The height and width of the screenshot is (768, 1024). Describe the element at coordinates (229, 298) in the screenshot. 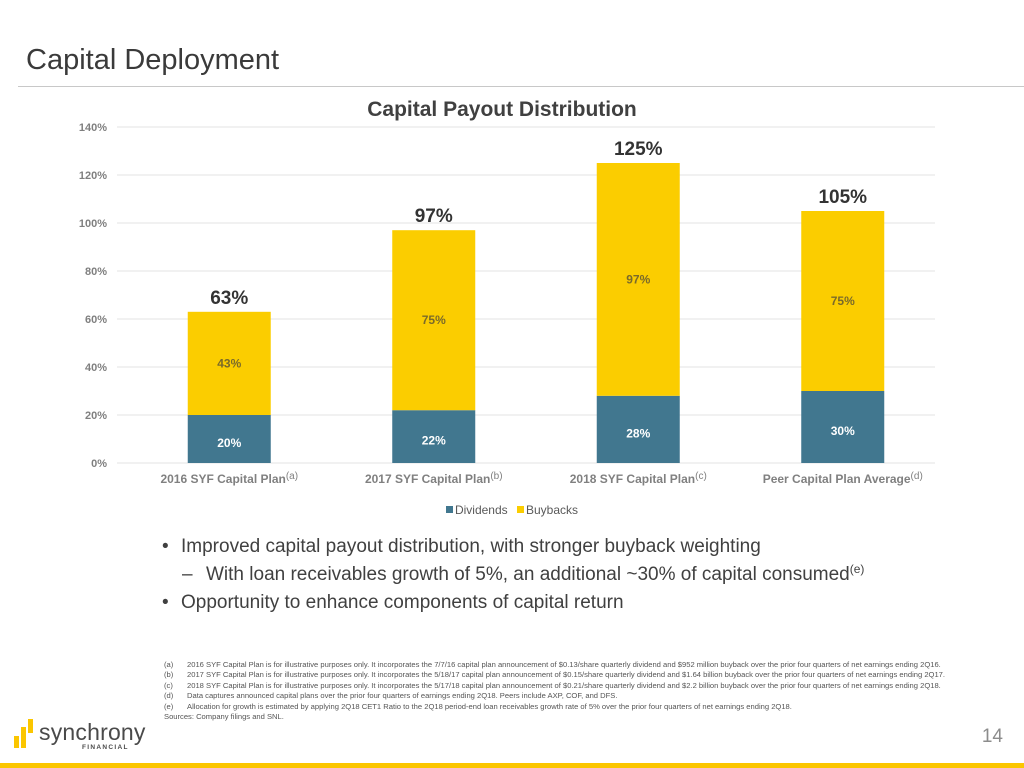

I see `total-label: 63%` at that location.